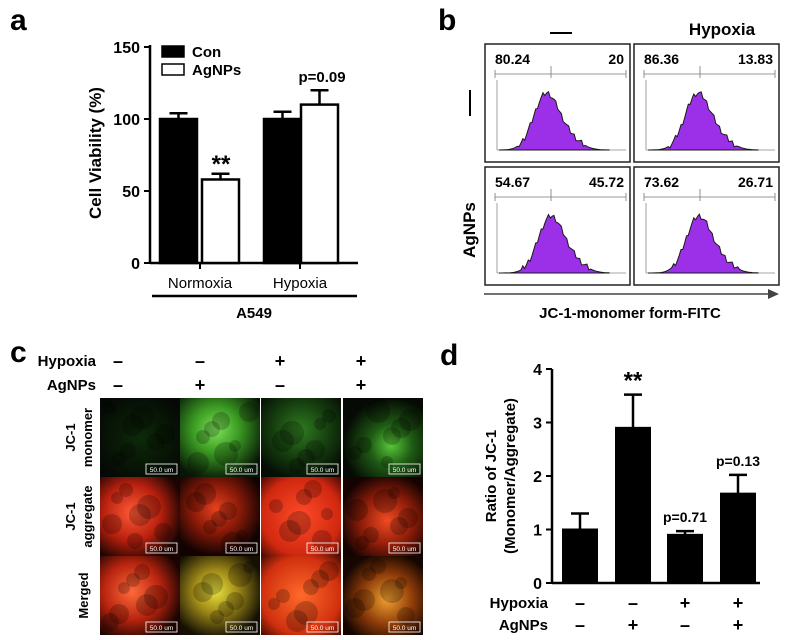  I want to click on panel-a-legend-agnps: AgNPs, so click(216, 70).